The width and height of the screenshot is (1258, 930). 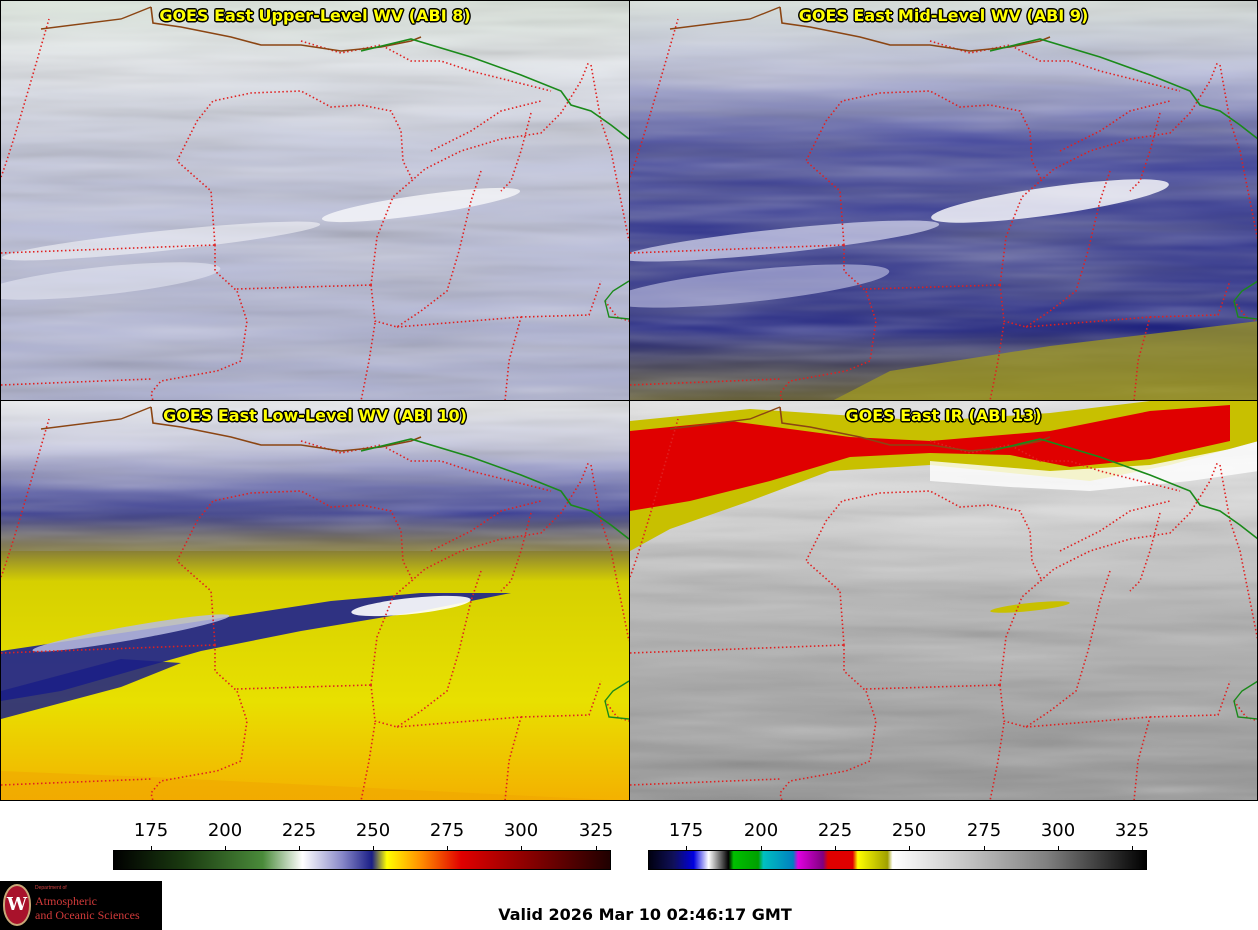 What do you see at coordinates (51, 888) in the screenshot?
I see `logo-dept-text: Department of` at bounding box center [51, 888].